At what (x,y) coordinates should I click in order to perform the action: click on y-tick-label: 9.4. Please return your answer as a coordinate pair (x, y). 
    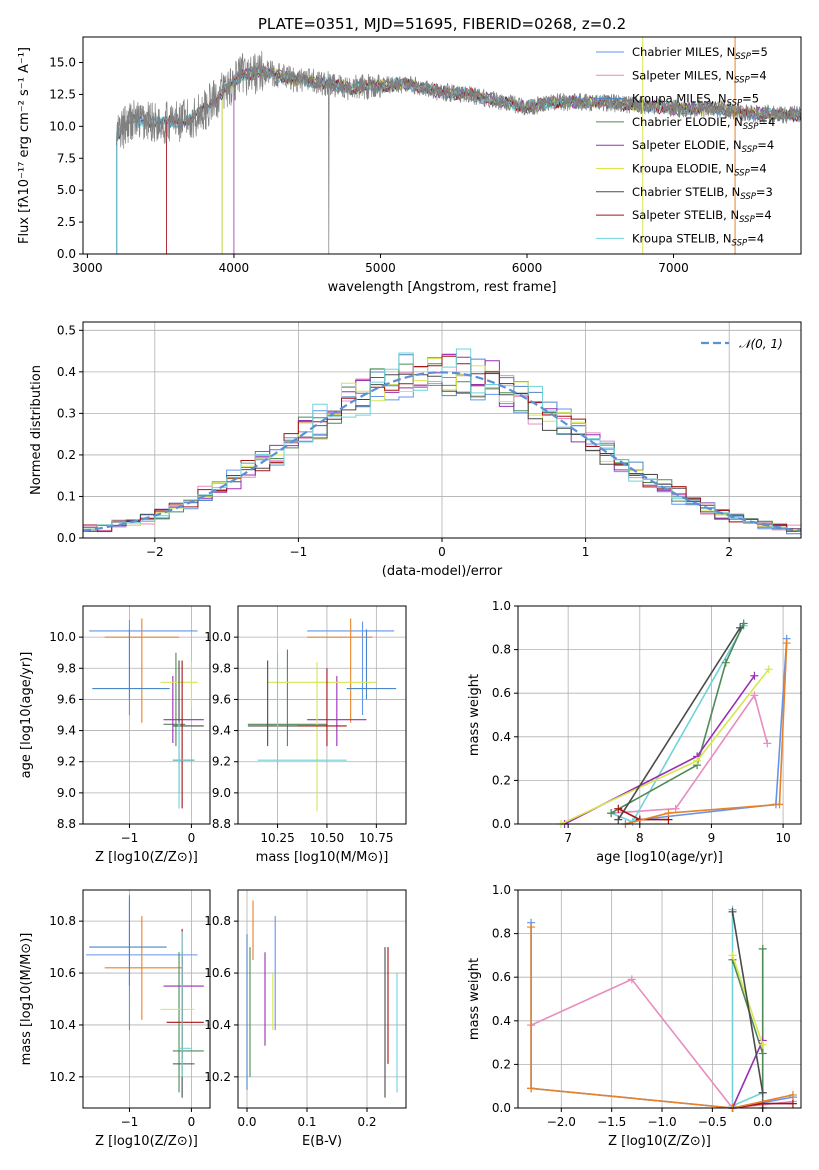
    Looking at the image, I should click on (66, 731).